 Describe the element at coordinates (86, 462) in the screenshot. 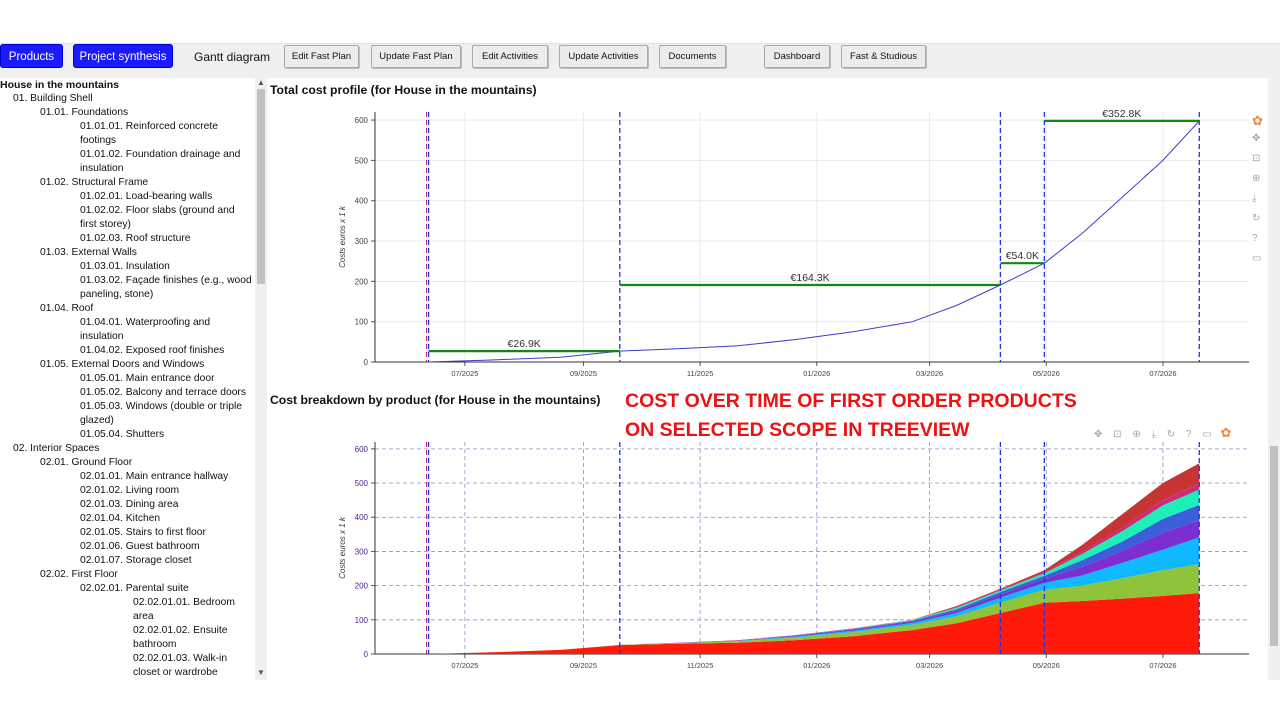

I see `tree-item: 02.01. Ground Floor` at that location.